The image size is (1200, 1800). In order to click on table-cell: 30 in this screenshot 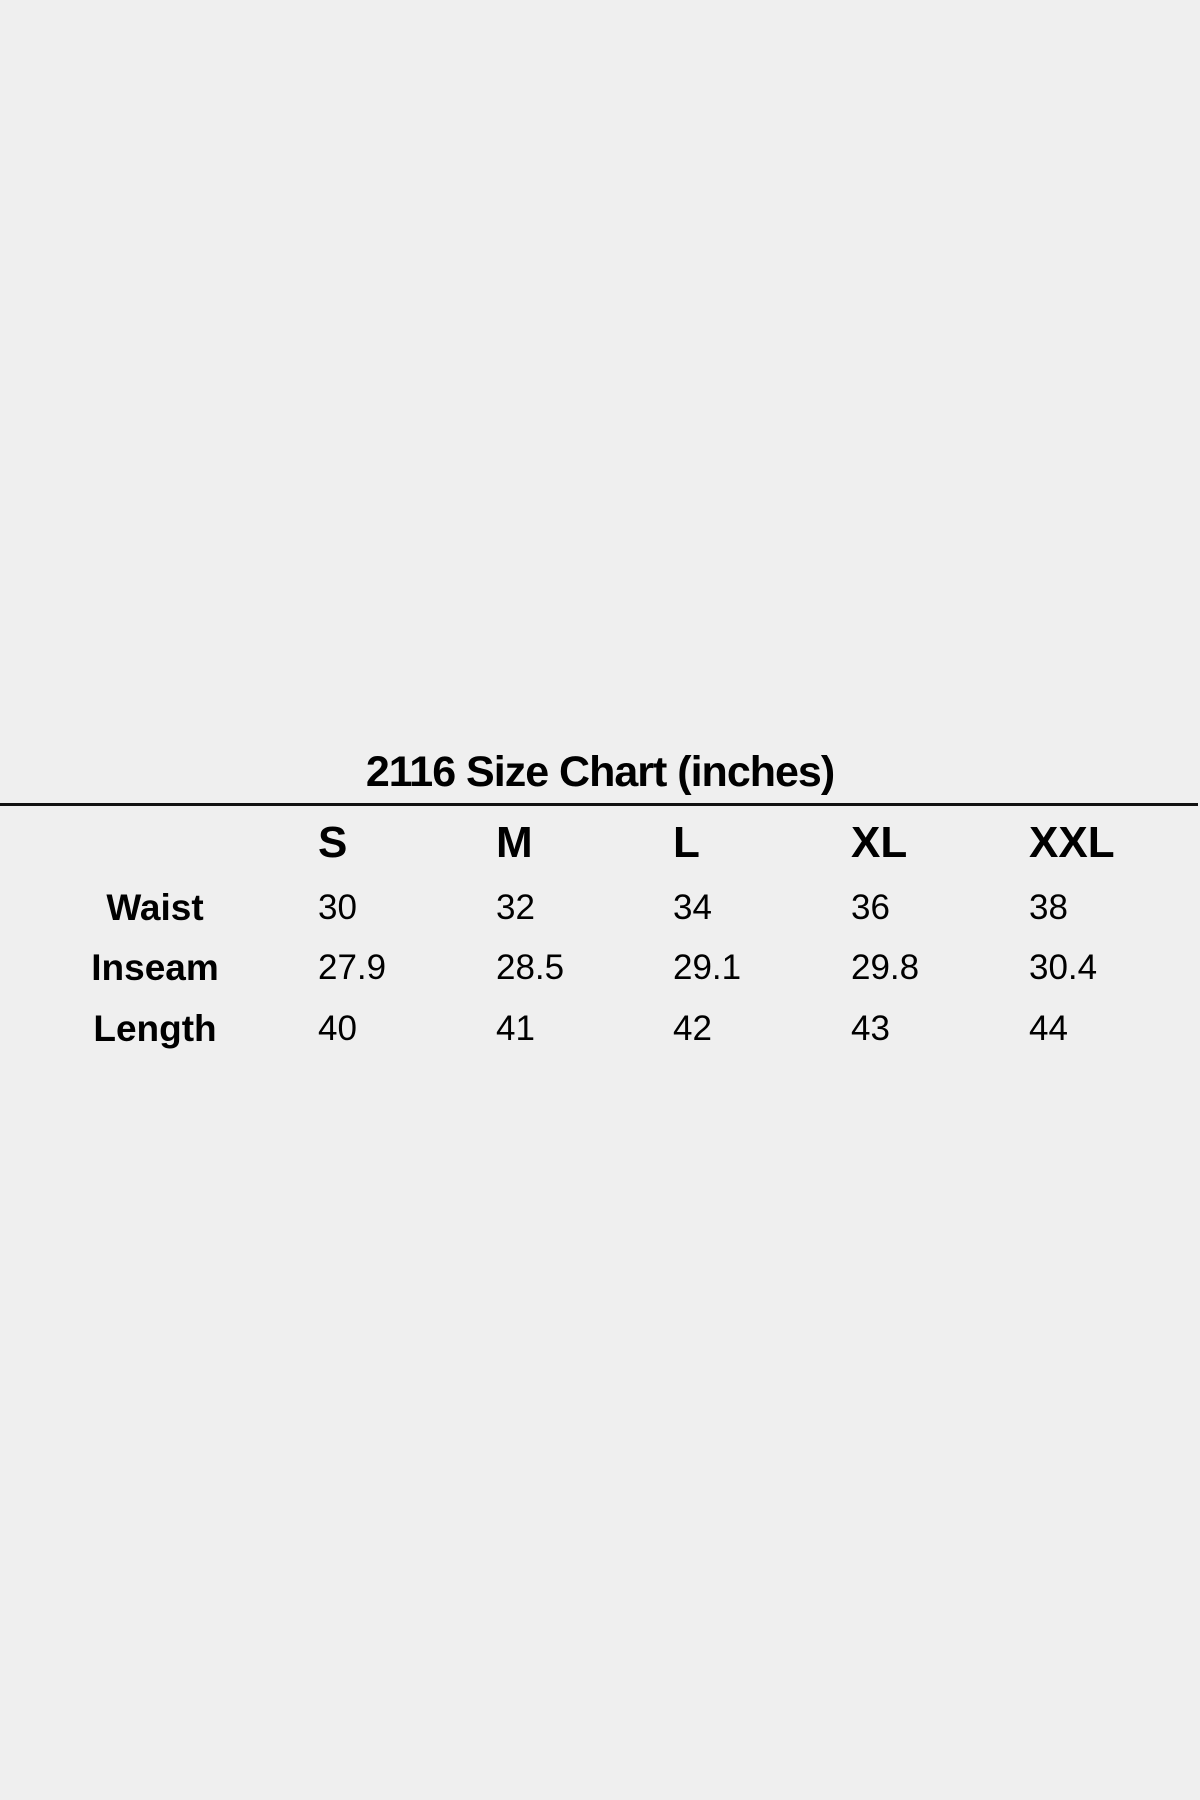, I will do `click(337, 907)`.